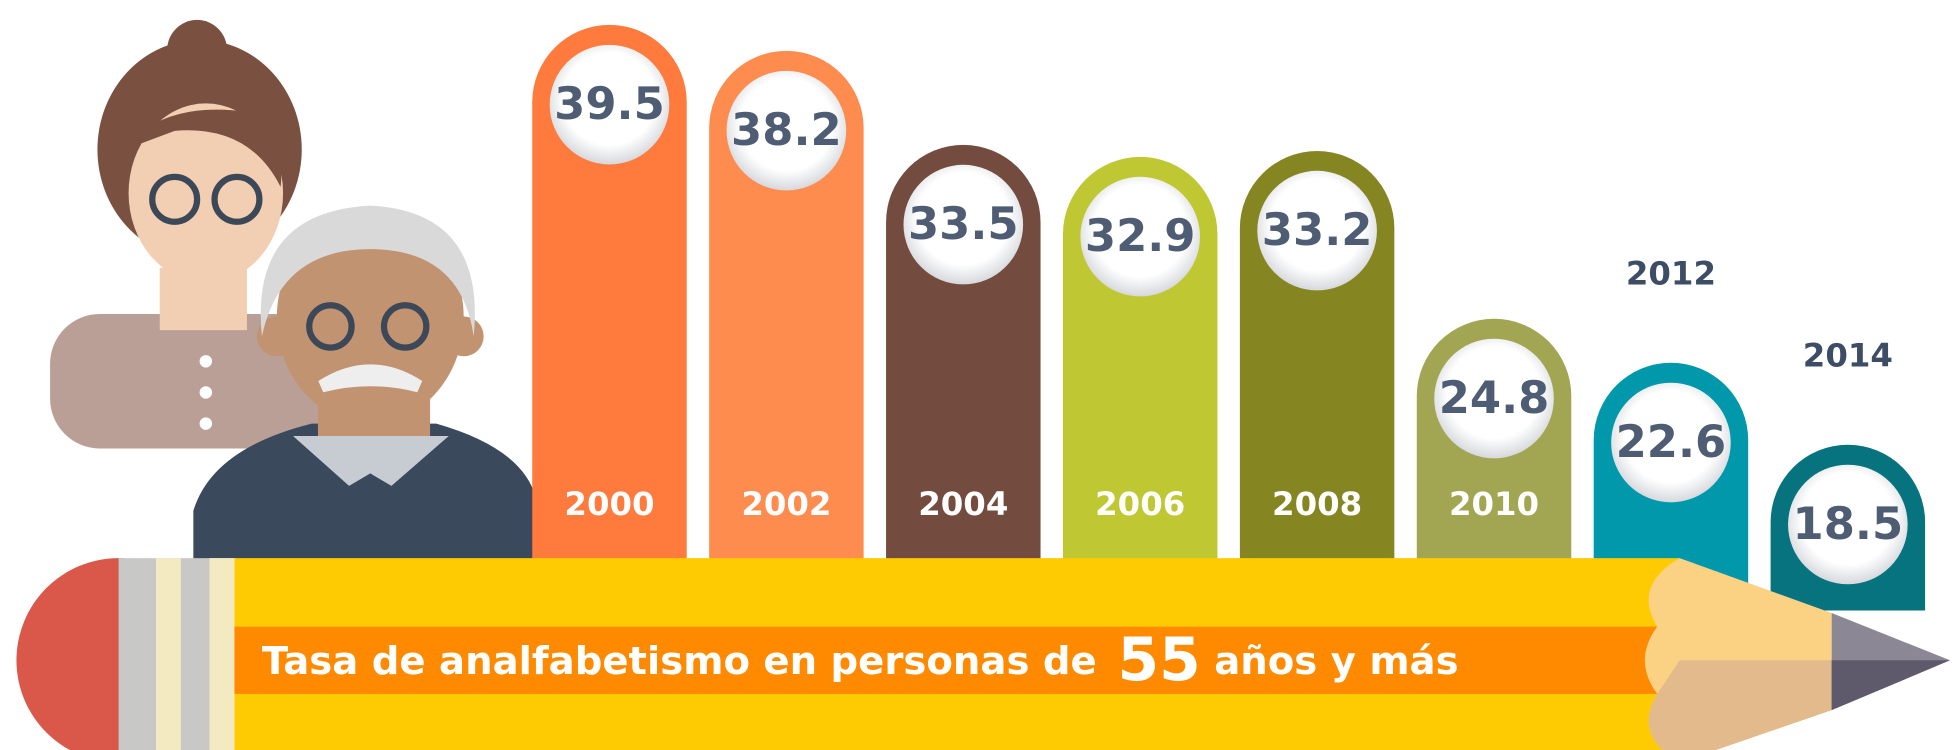  I want to click on value-label: 33.2, so click(1317, 229).